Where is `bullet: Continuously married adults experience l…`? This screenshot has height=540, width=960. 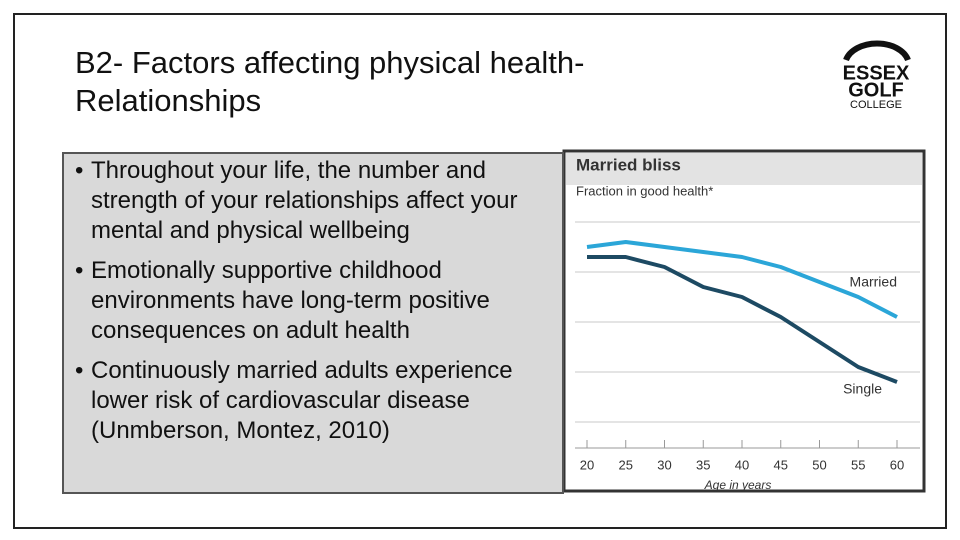 bullet: Continuously married adults experience l… is located at coordinates (315, 401).